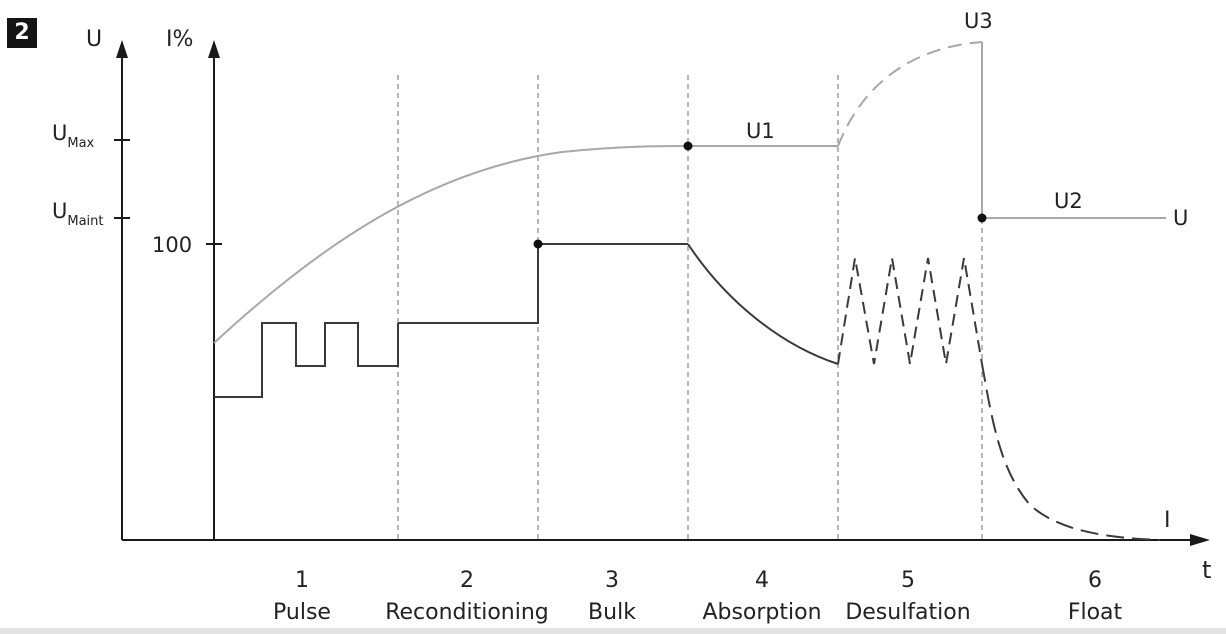  Describe the element at coordinates (302, 612) in the screenshot. I see `stage-1-name: Pulse` at that location.